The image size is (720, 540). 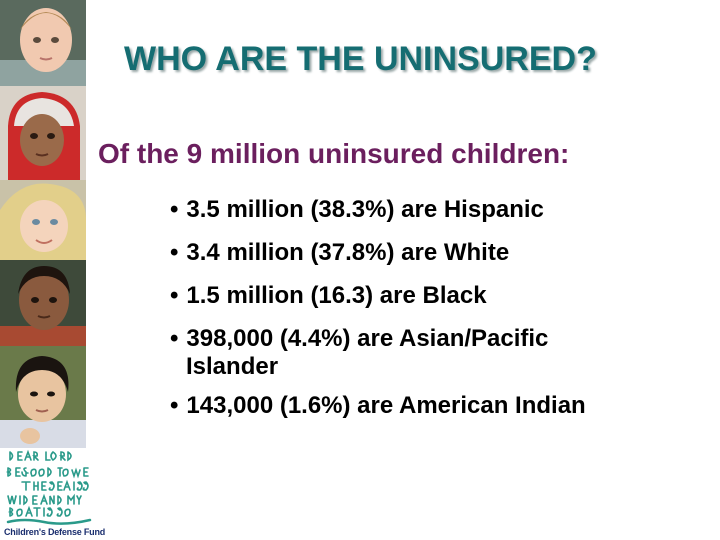 I want to click on bullet-item-white: • 3.4 million (37.8%) are White, so click(x=440, y=253).